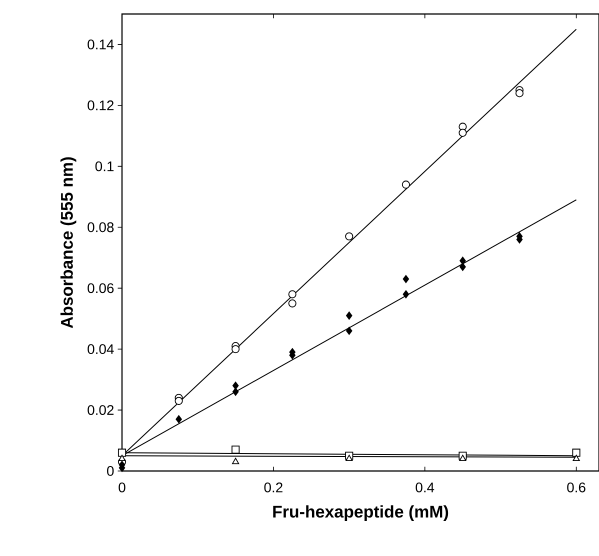  I want to click on y-tick-label: 0.12, so click(101, 105).